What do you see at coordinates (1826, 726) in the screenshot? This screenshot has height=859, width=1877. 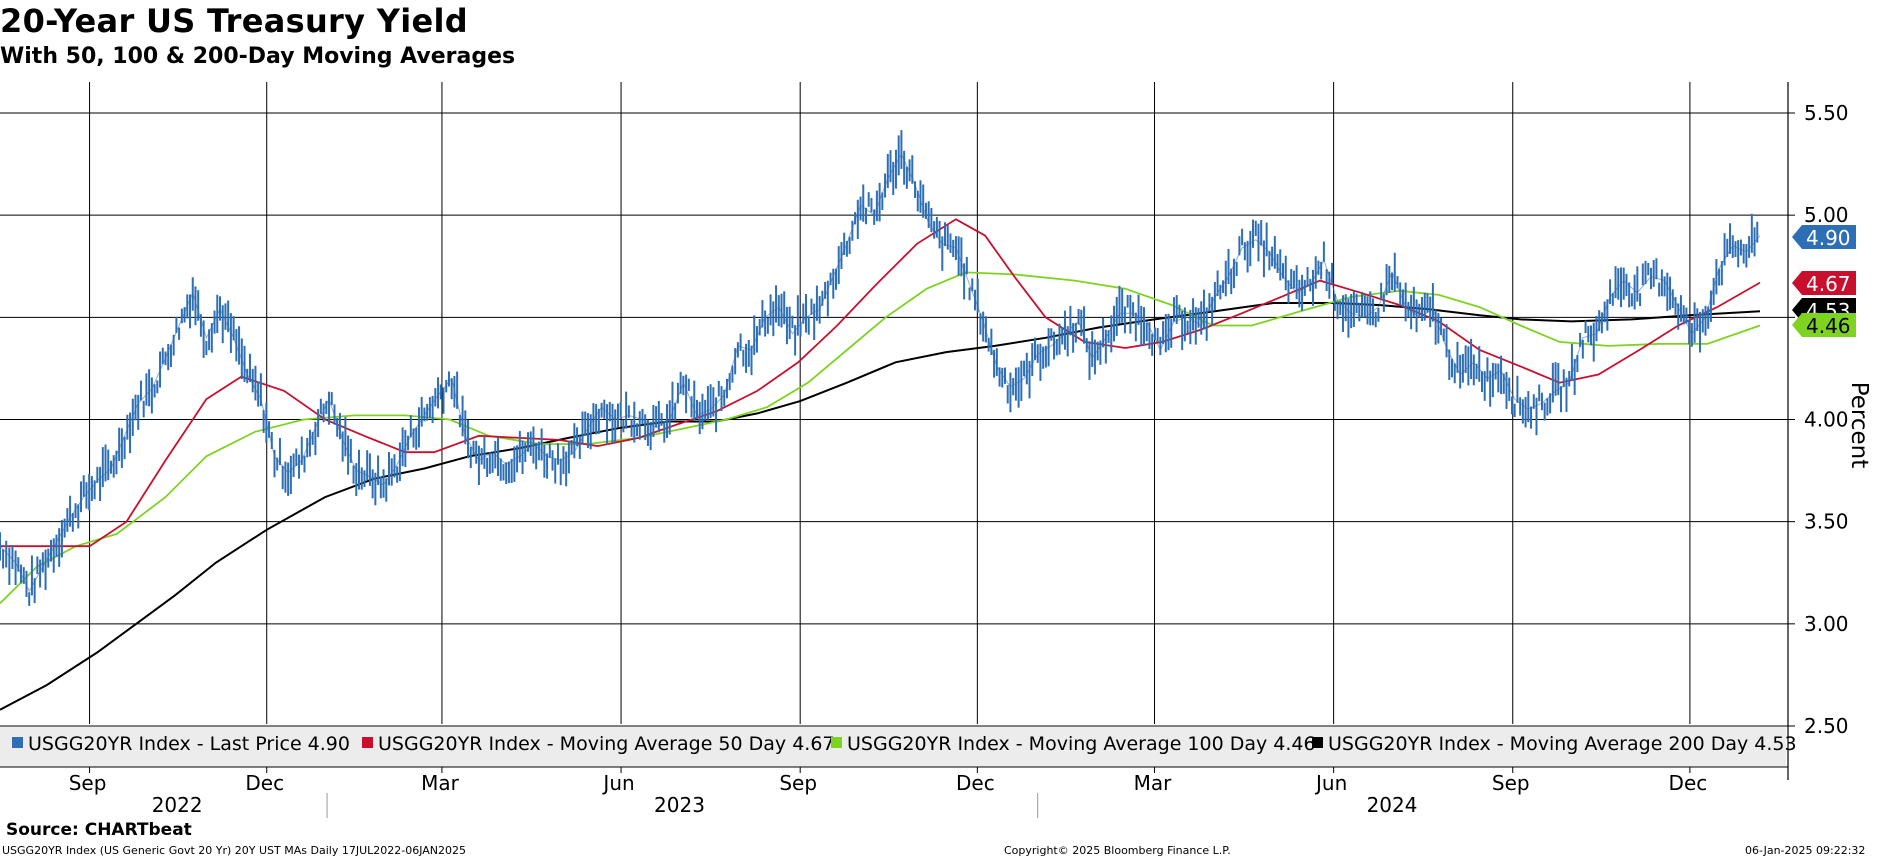 I see `y-tick-label: 2.50` at bounding box center [1826, 726].